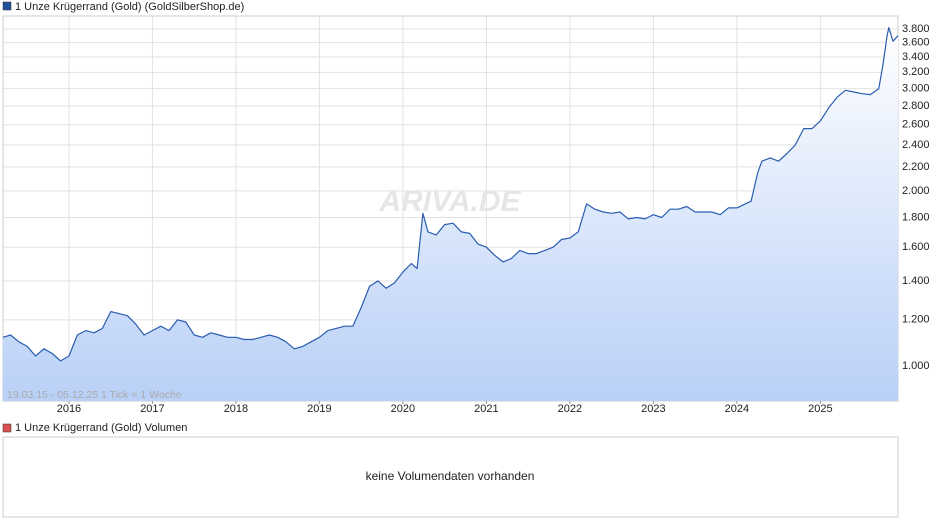  I want to click on volume-title: 1 Unze Krügerrand (Gold) Volumen, so click(101, 428).